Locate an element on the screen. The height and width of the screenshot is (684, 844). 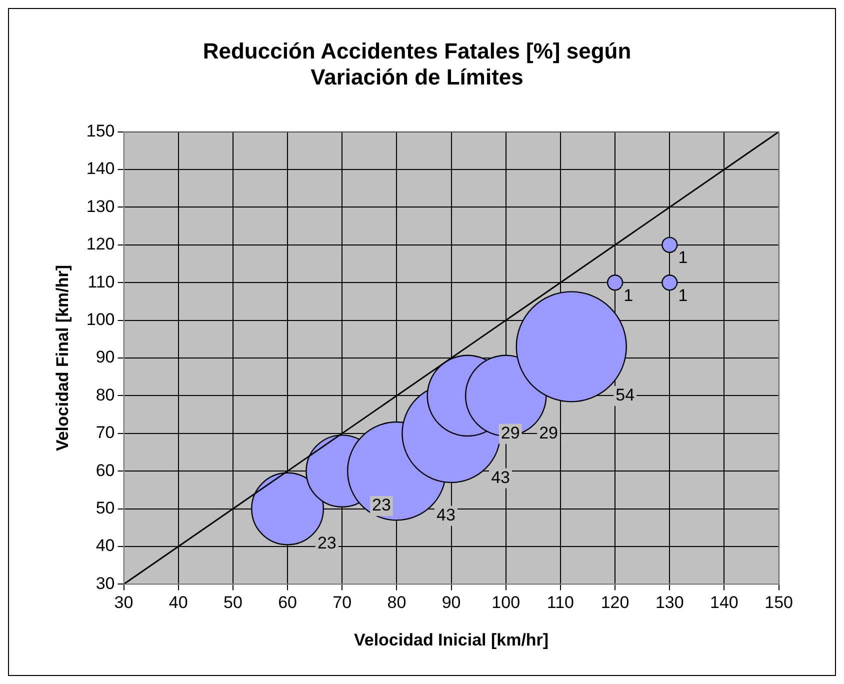
x-tick-label: 130 is located at coordinates (669, 602).